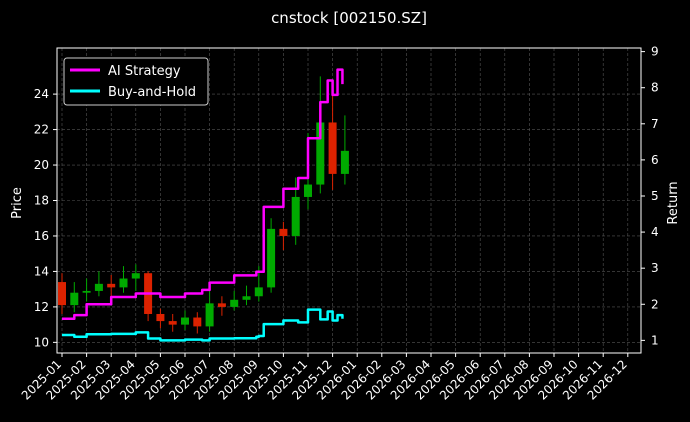 Image resolution: width=690 pixels, height=422 pixels. I want to click on y2-tick-label: 6, so click(655, 160).